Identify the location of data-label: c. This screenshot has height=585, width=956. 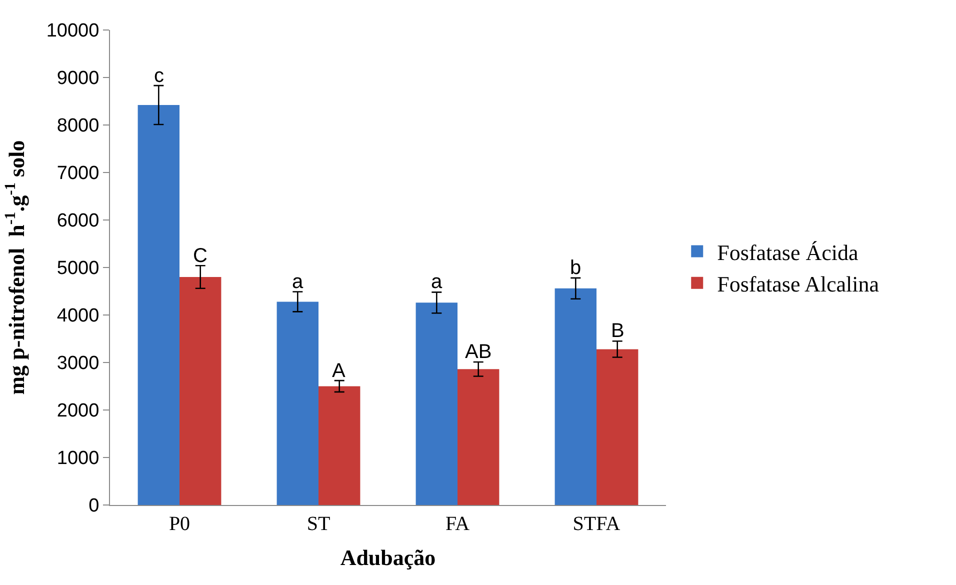
(159, 76).